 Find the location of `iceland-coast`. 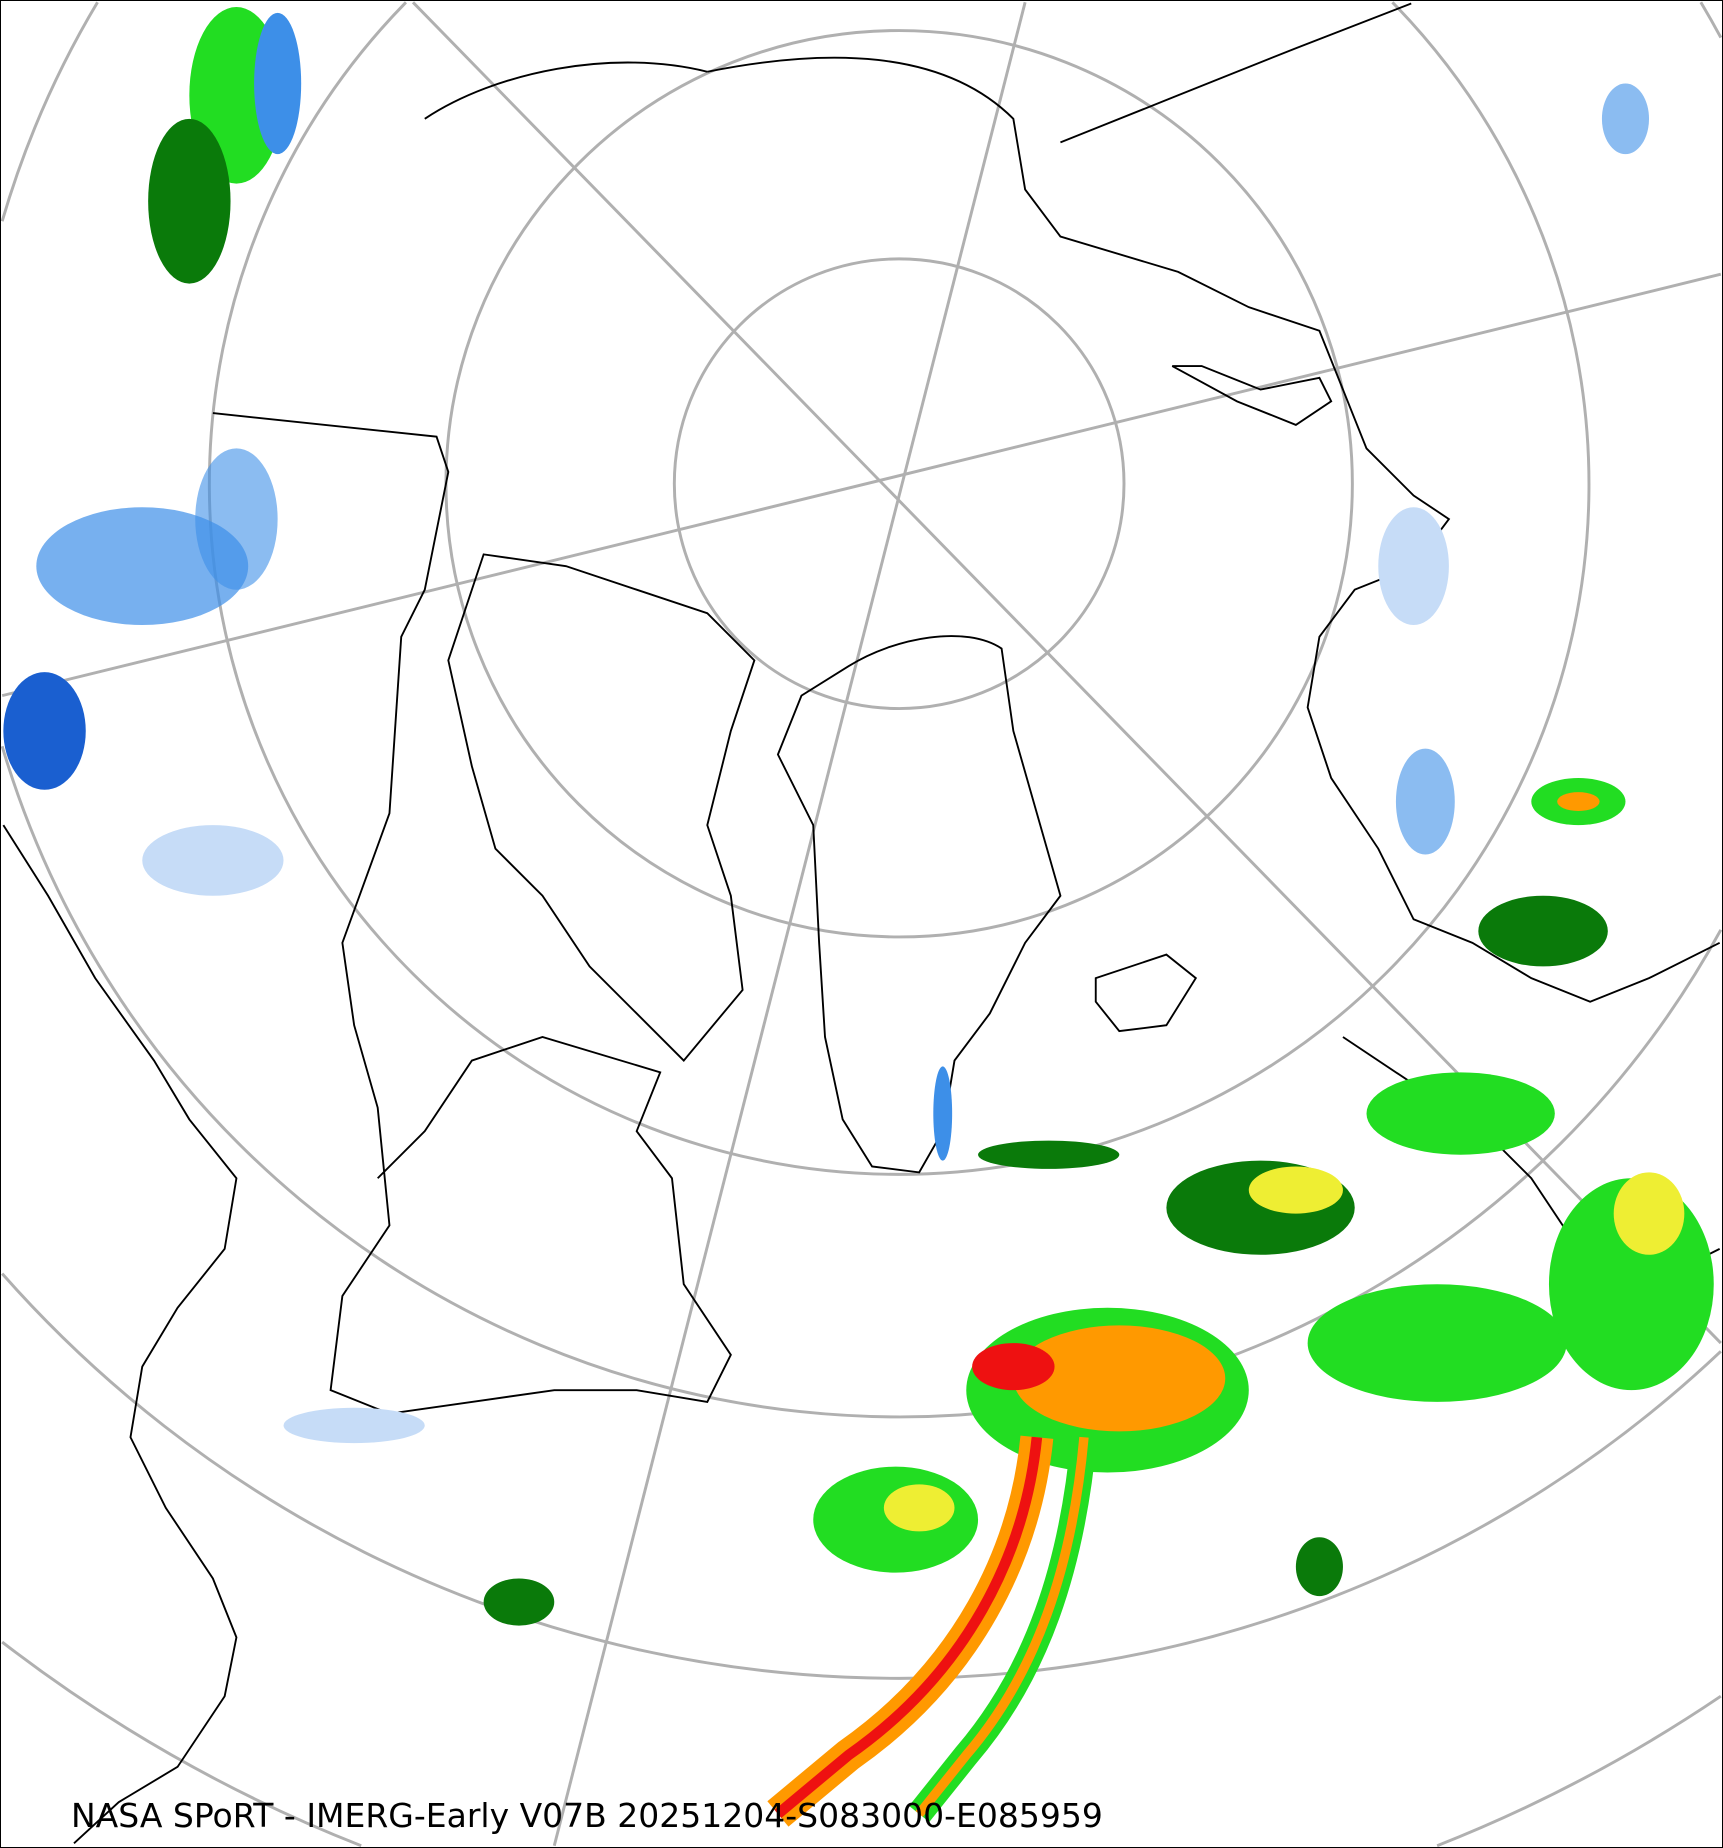

iceland-coast is located at coordinates (1146, 993).